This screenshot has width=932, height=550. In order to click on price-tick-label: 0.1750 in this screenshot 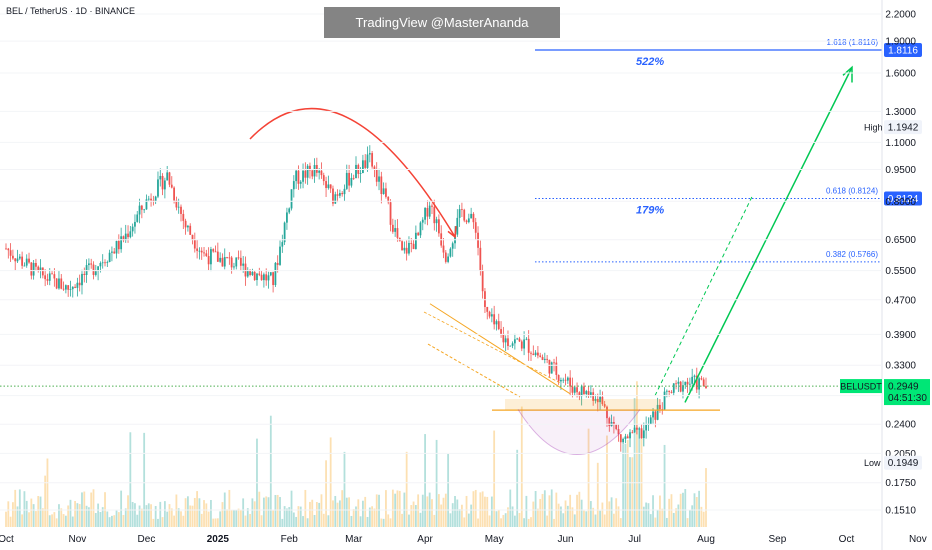, I will do `click(900, 483)`.